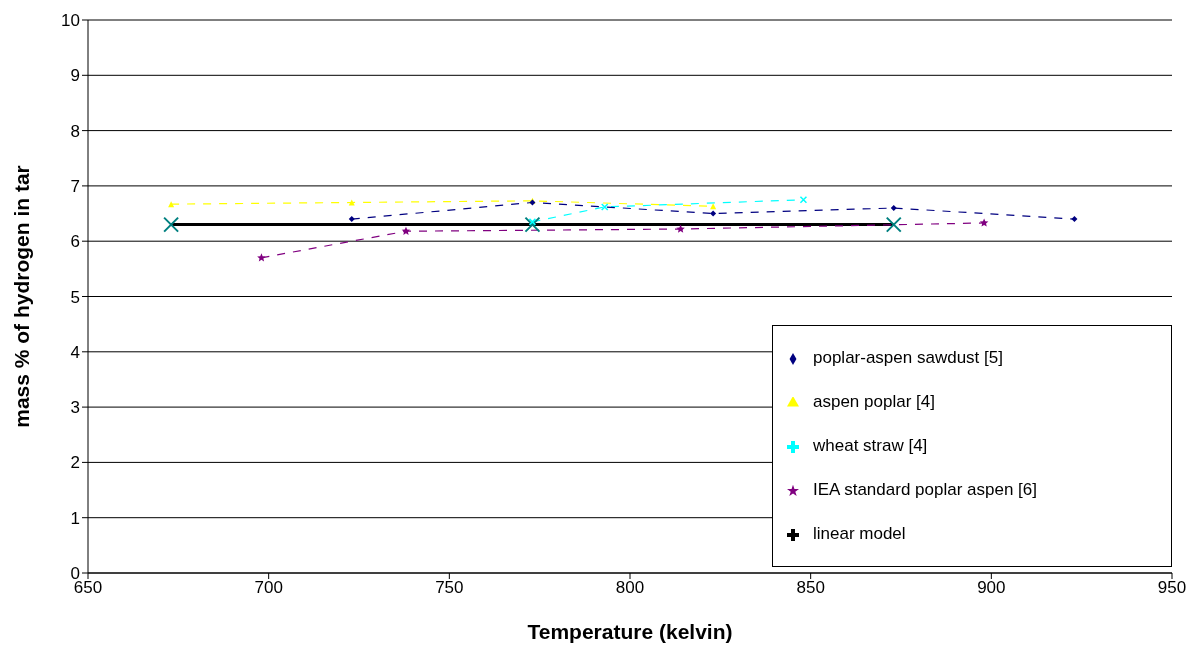 Image resolution: width=1202 pixels, height=661 pixels. I want to click on x-tick-label: 700, so click(268, 588).